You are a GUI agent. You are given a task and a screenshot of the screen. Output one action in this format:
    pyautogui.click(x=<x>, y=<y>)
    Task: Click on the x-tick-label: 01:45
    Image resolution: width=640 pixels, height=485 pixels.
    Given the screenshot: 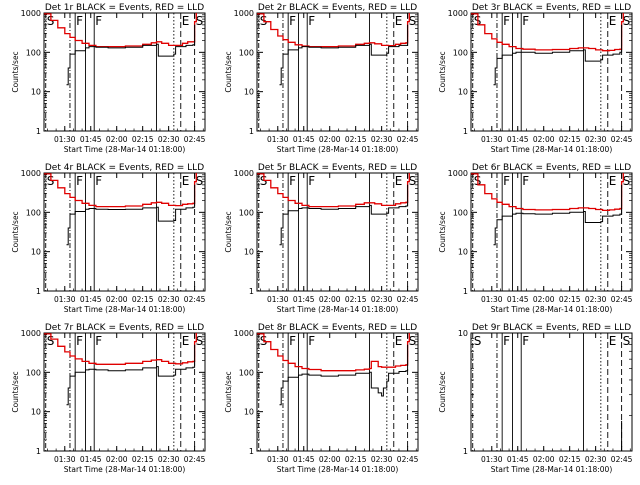 What is the action you would take?
    pyautogui.click(x=91, y=459)
    